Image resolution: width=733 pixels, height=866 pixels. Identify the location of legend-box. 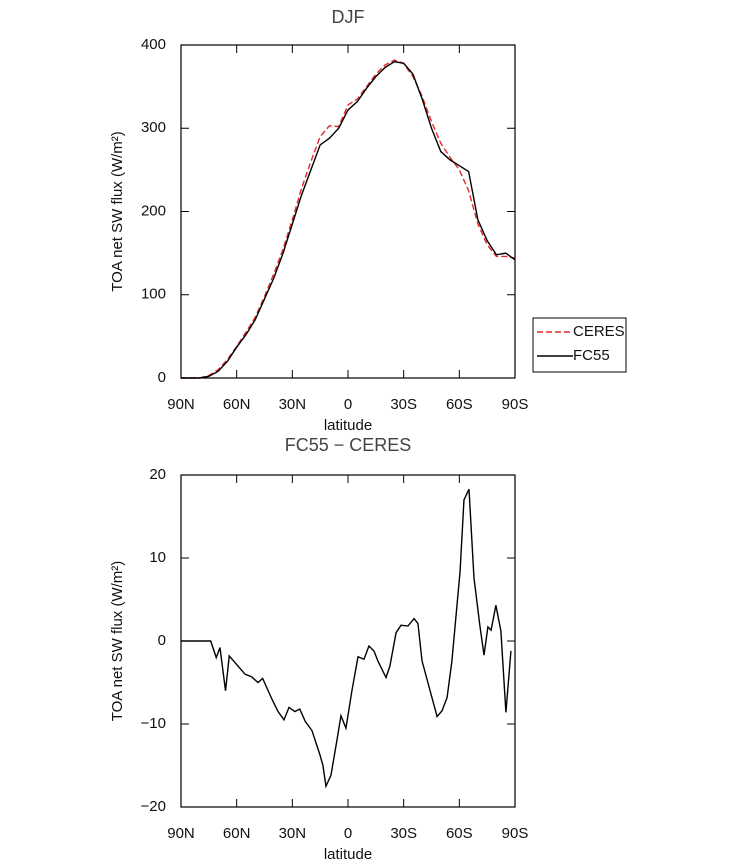
(579, 345).